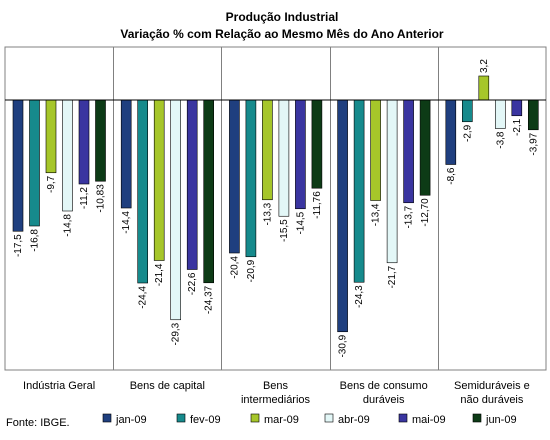 This screenshot has width=550, height=440. What do you see at coordinates (517, 127) in the screenshot?
I see `value-label: -2,1` at bounding box center [517, 127].